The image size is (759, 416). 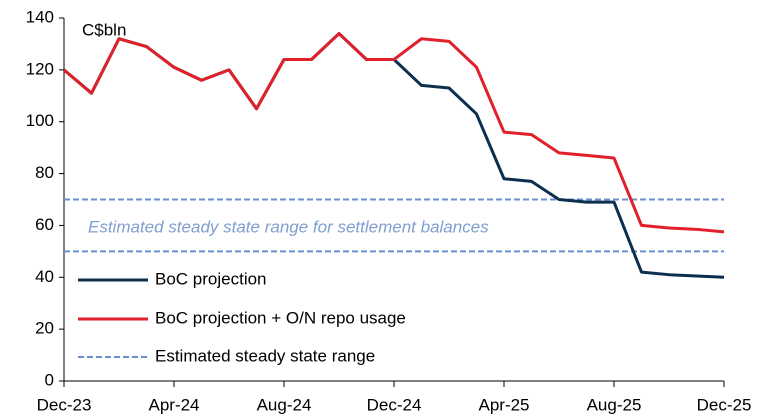 I want to click on y-tick-label: 0, so click(x=49, y=379).